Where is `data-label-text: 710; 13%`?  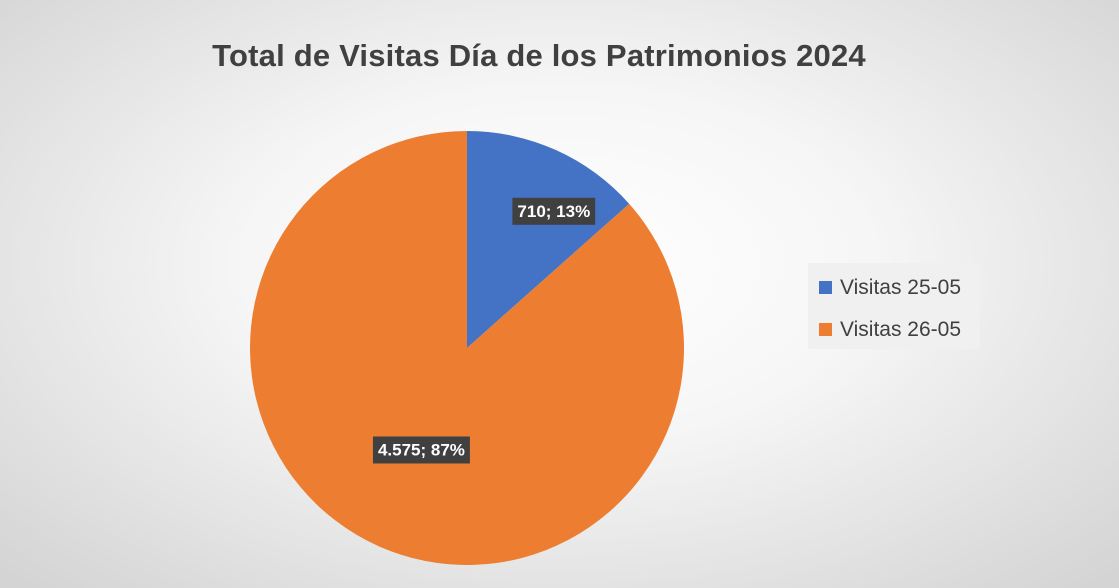 data-label-text: 710; 13% is located at coordinates (553, 211).